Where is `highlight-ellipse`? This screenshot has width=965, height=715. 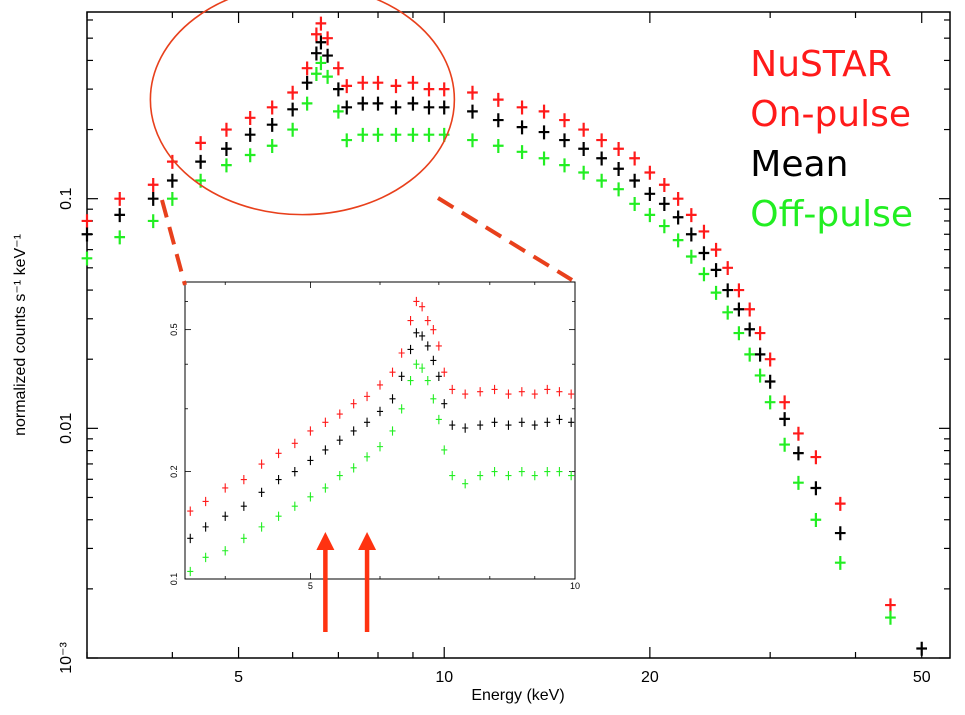 highlight-ellipse is located at coordinates (302, 108).